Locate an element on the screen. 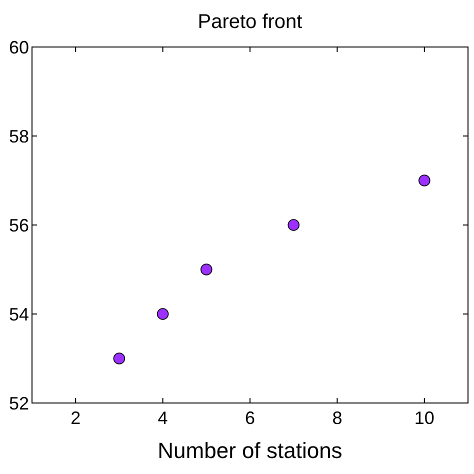  x-axis-title: Number of stations is located at coordinates (250, 450).